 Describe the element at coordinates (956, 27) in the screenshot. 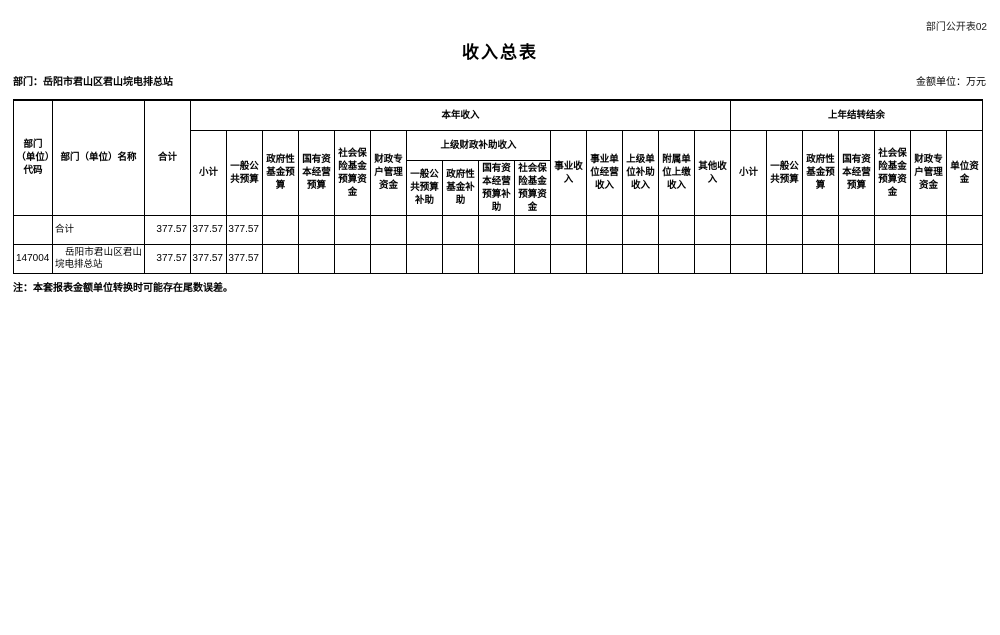

I see `sheet-number-label: 部门公开表02` at that location.